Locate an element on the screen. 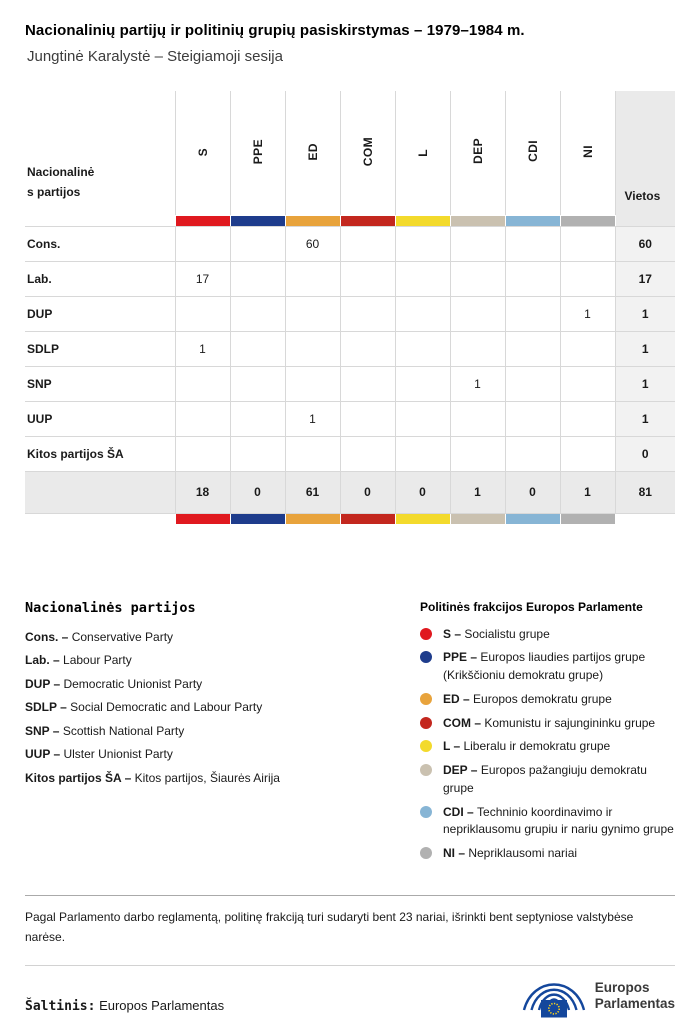  table-row-Kitos-partijos-A: Kitos partijos ŠA 0 is located at coordinates (350, 453).